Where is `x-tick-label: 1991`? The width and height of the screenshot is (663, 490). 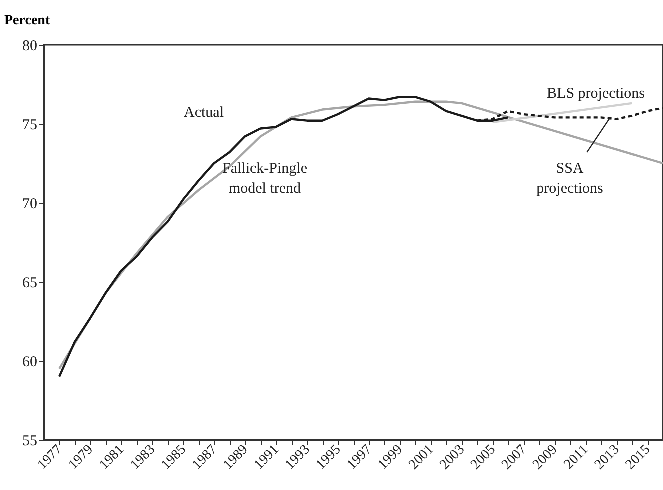 x-tick-label: 1991 is located at coordinates (267, 457).